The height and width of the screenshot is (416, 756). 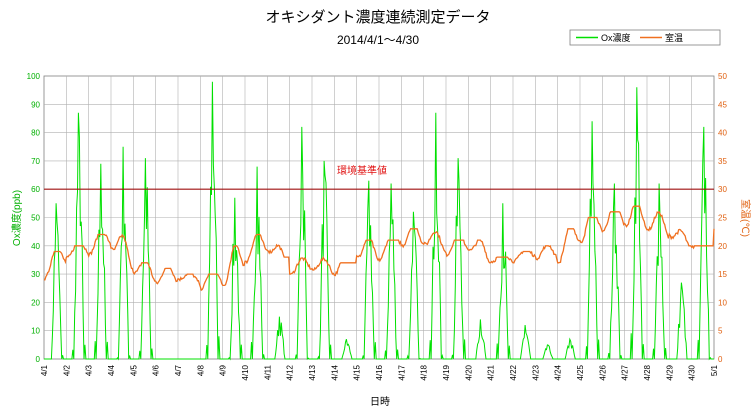 What do you see at coordinates (616, 37) in the screenshot?
I see `legend-ox-label: Ox濃度` at bounding box center [616, 37].